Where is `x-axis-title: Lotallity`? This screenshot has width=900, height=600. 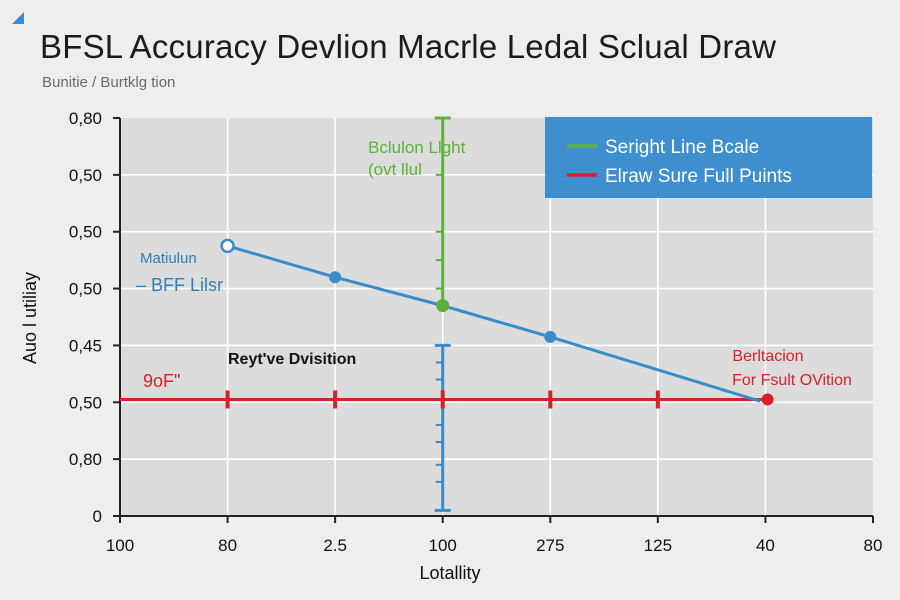
x-axis-title: Lotallity is located at coordinates (449, 573).